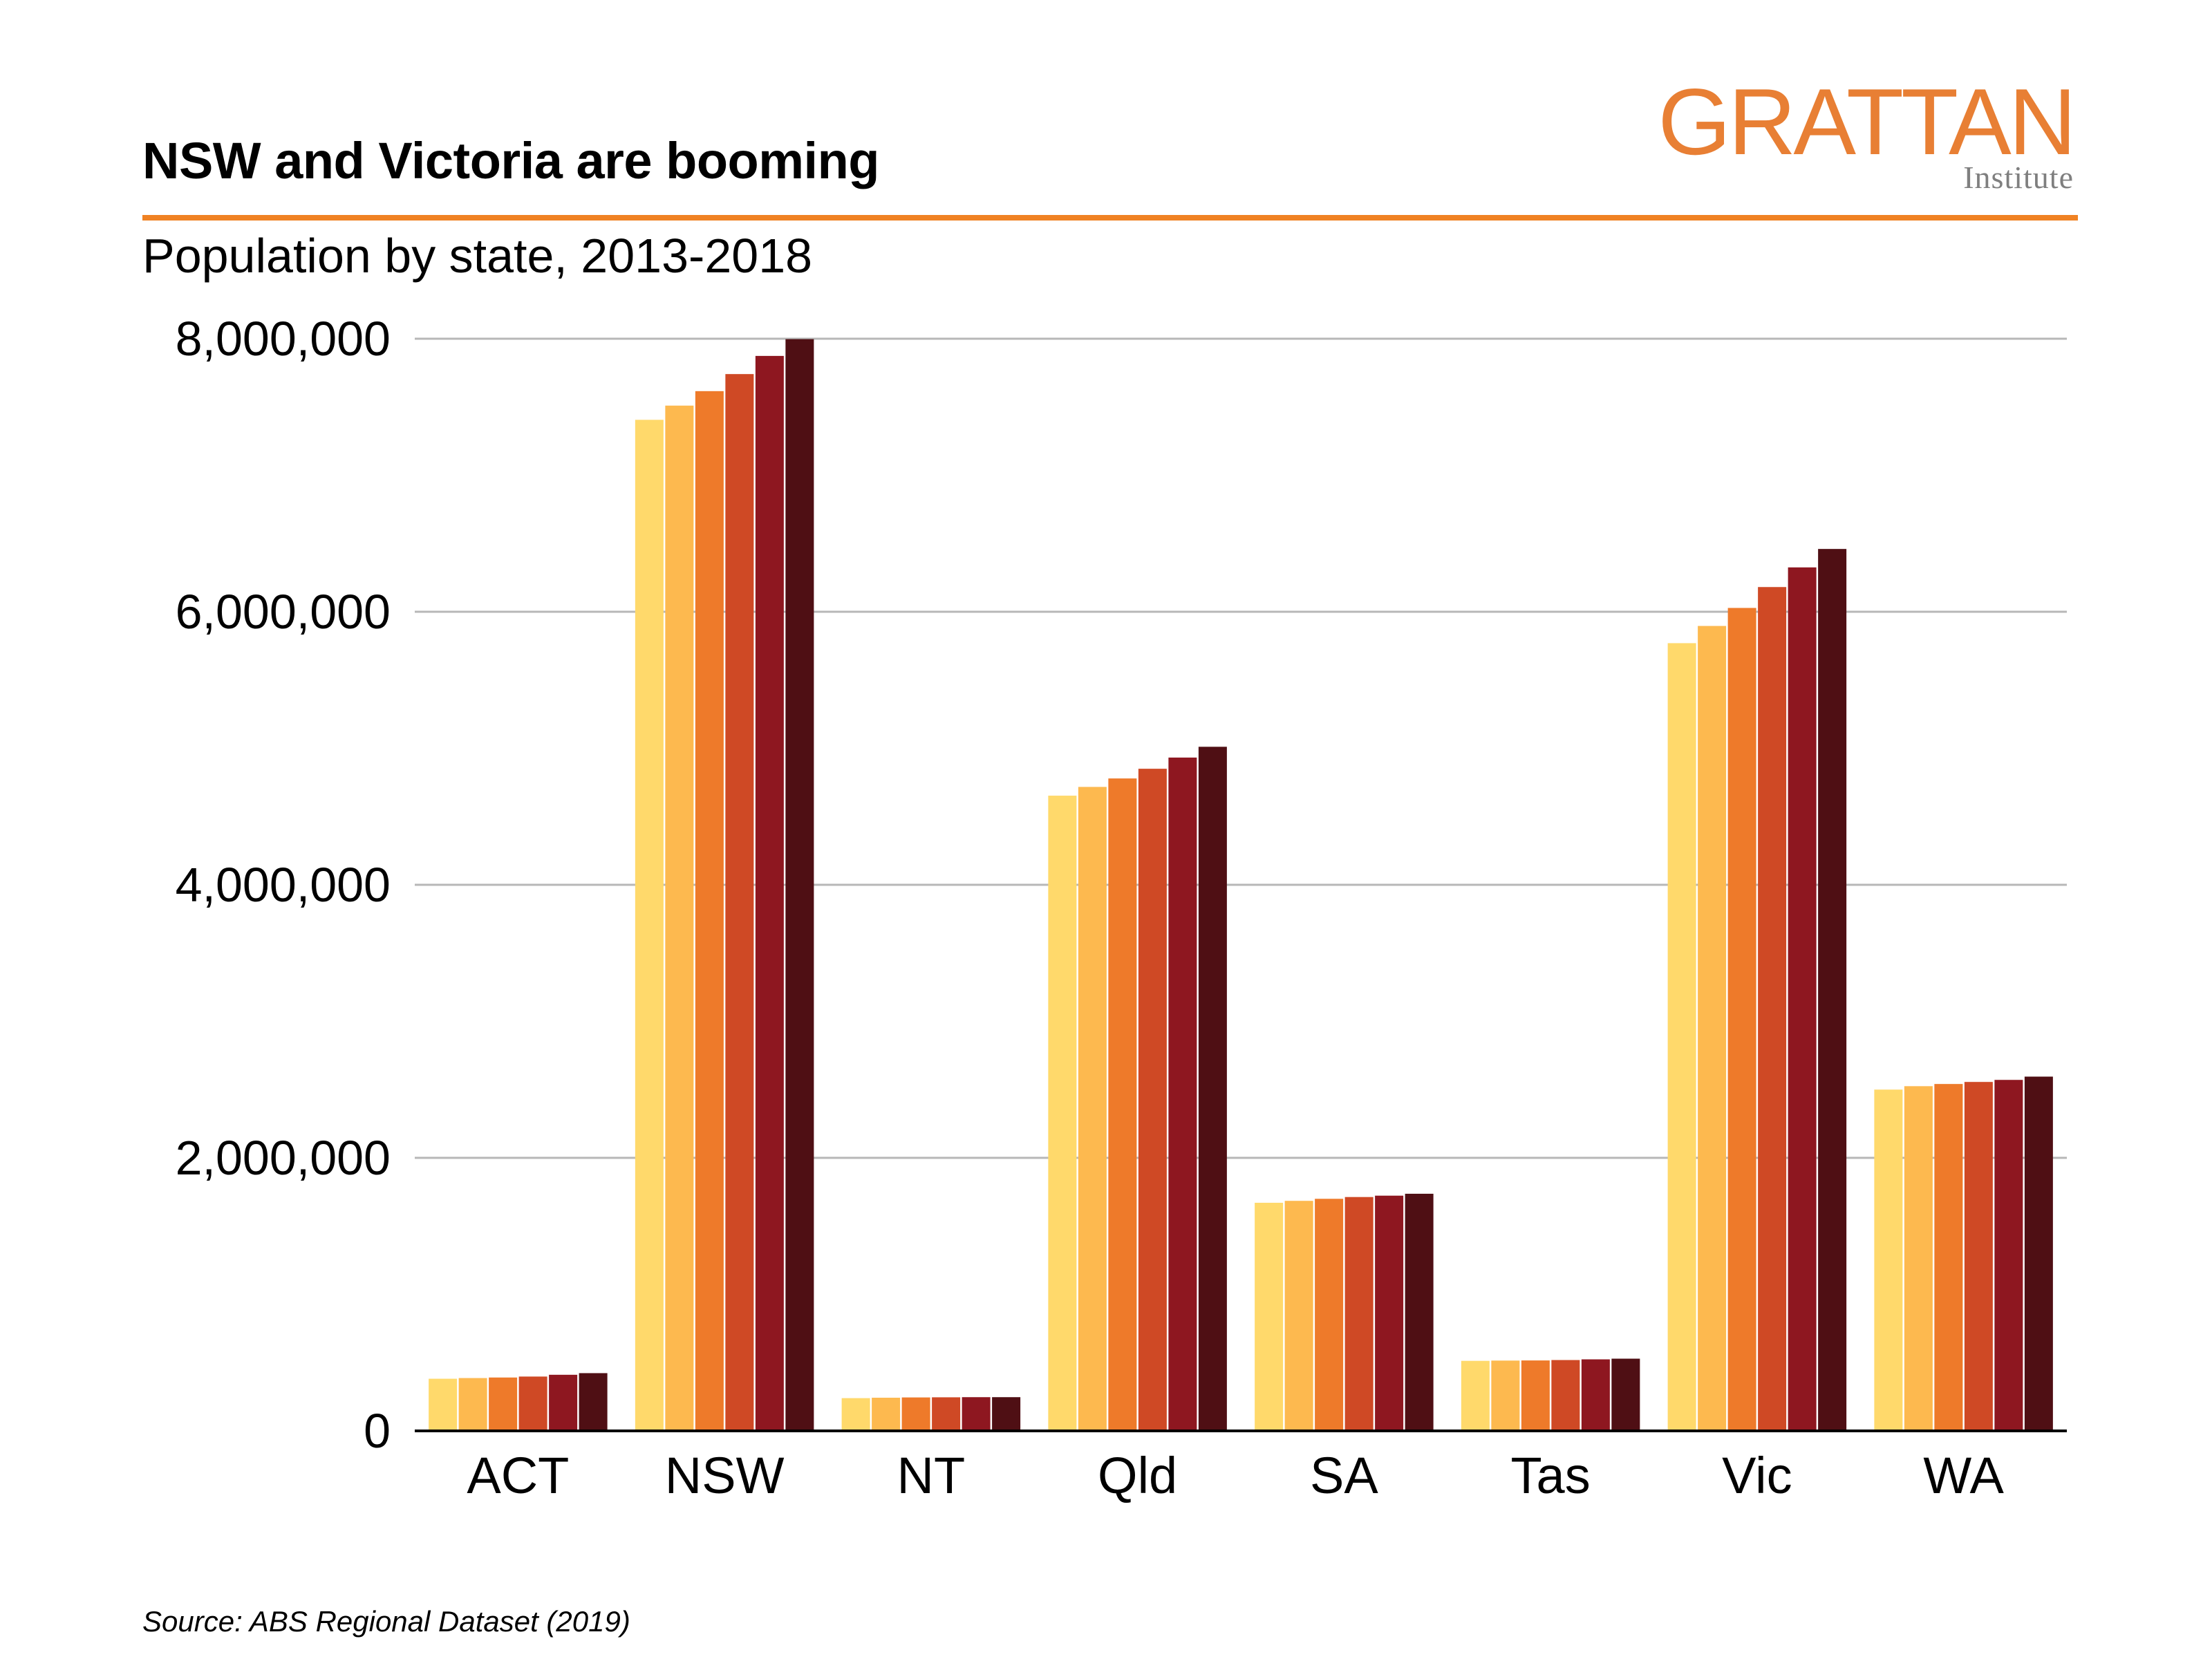  I want to click on bar-group-sa, so click(1344, 1312).